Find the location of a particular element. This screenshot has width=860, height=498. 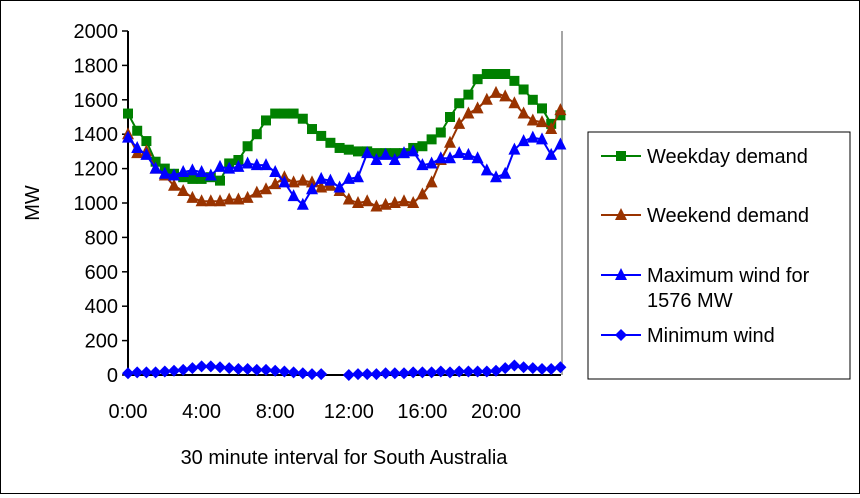

x-tick-label: 12:00 is located at coordinates (349, 412).